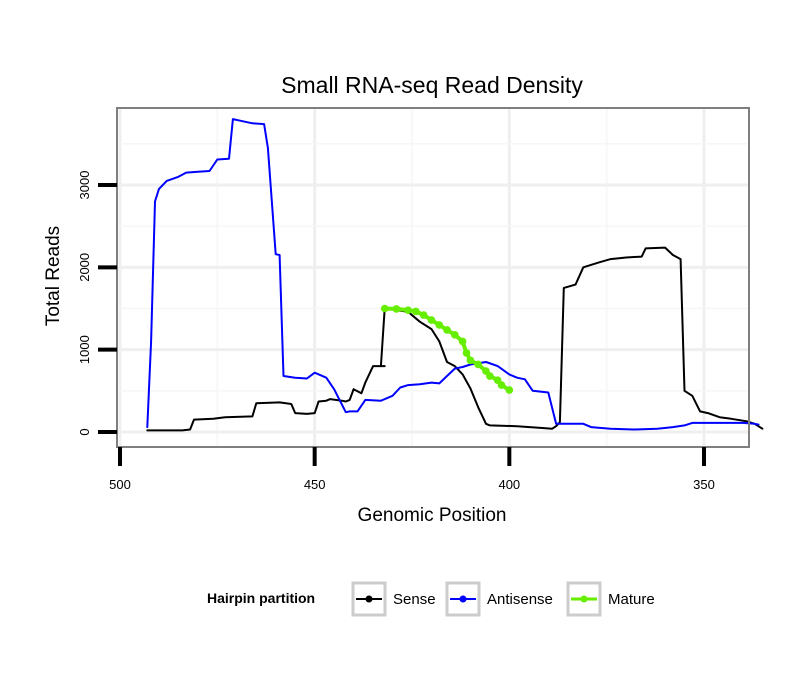  I want to click on legend-title: Hairpin partition, so click(261, 598).